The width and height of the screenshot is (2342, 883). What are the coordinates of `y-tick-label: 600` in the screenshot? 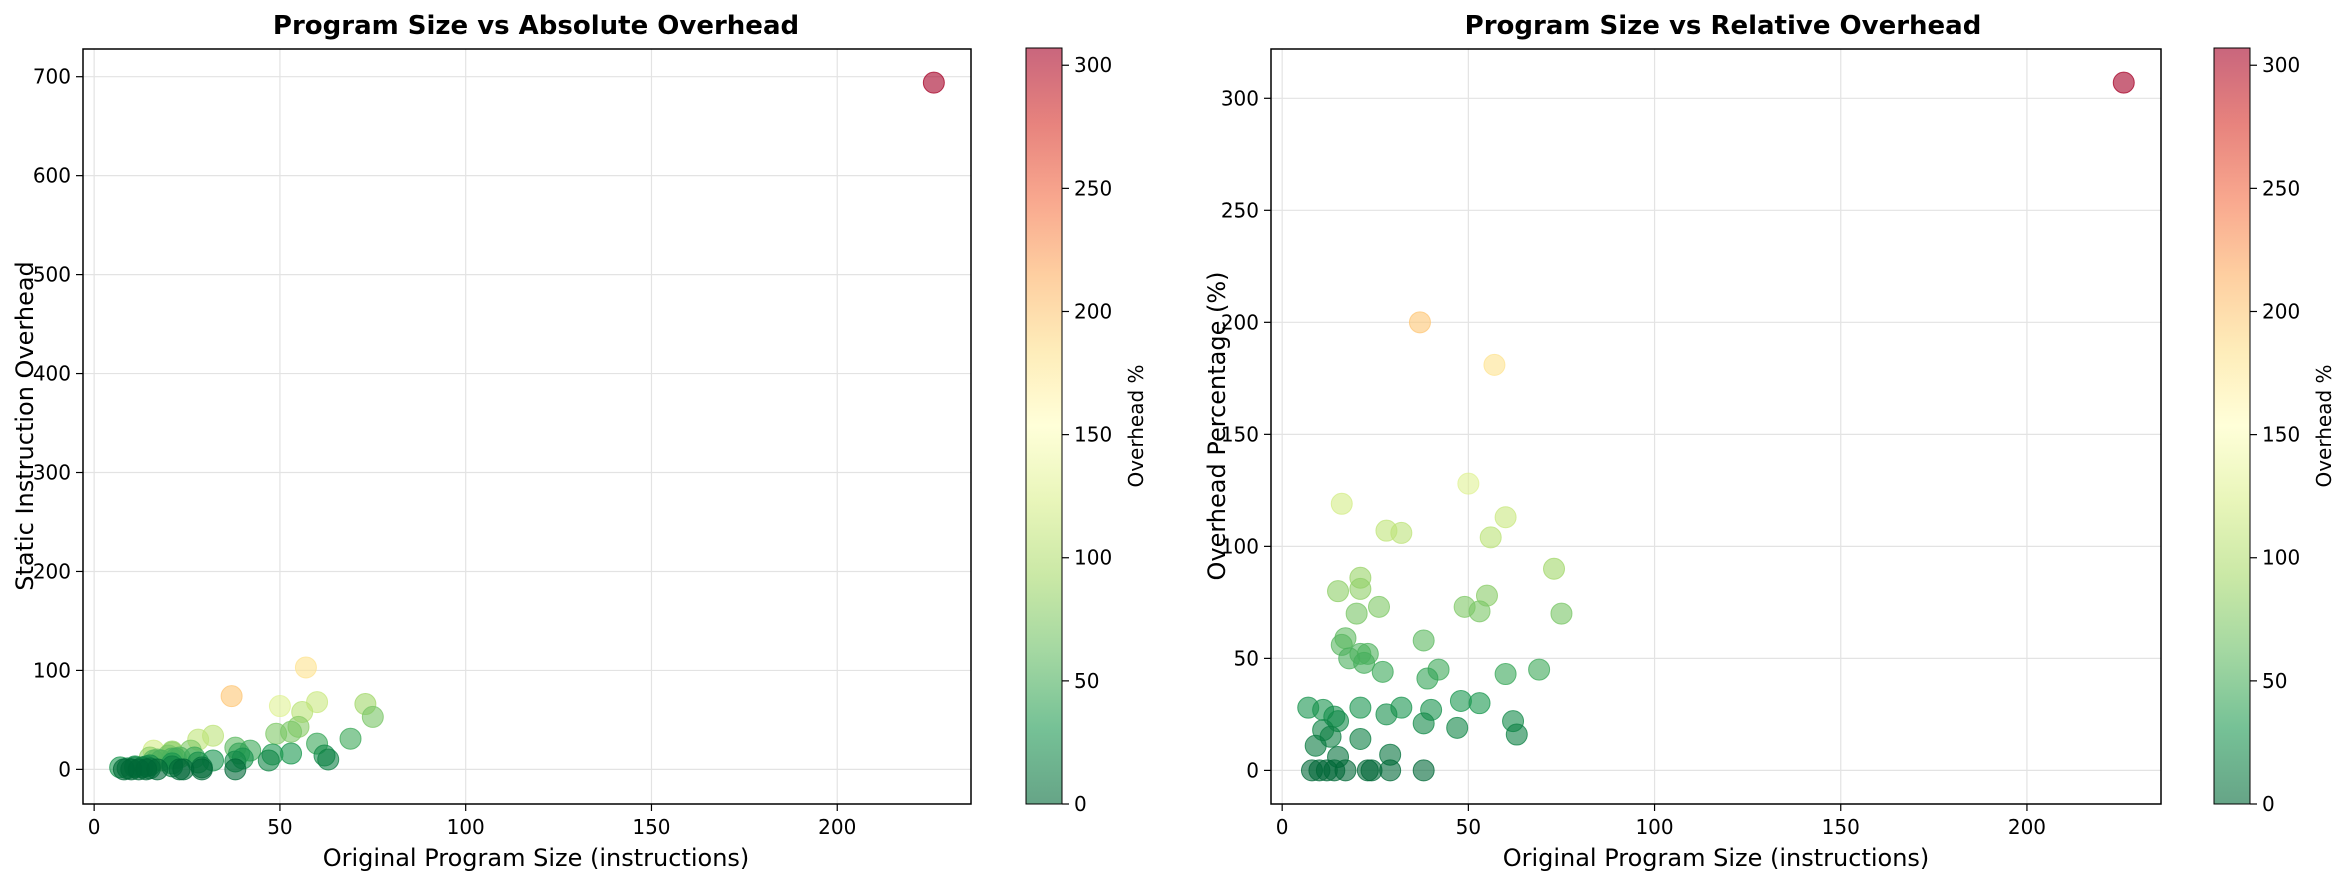 It's located at (52, 176).